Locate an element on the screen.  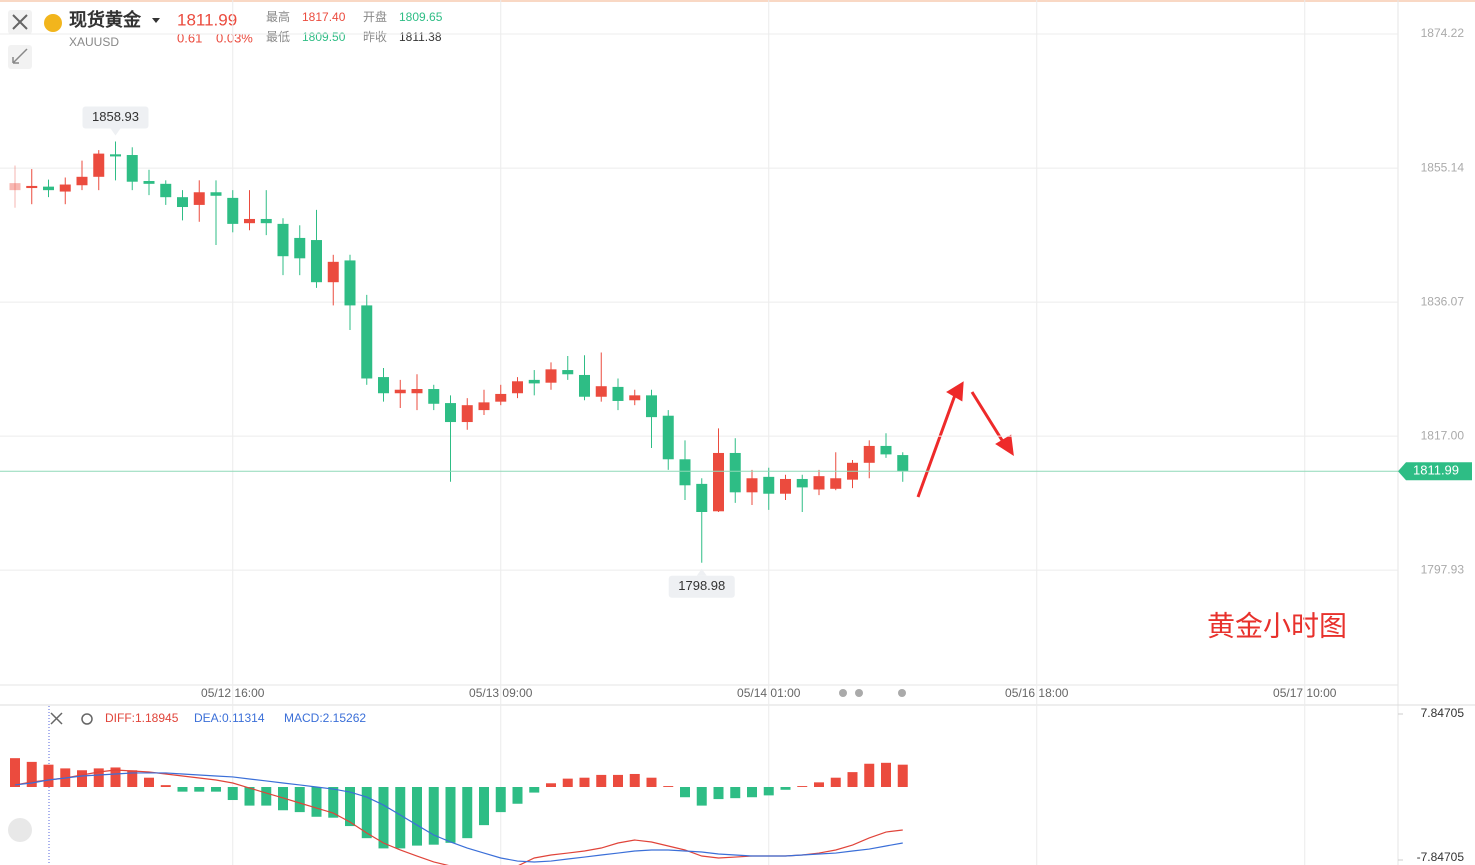
open-label: 开盘 is located at coordinates (375, 16).